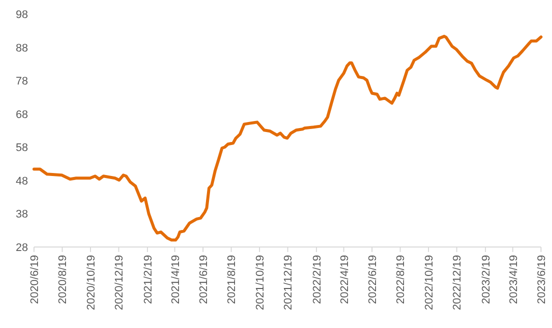 This screenshot has width=552, height=328. I want to click on y-tick-label: 28, so click(22, 248).